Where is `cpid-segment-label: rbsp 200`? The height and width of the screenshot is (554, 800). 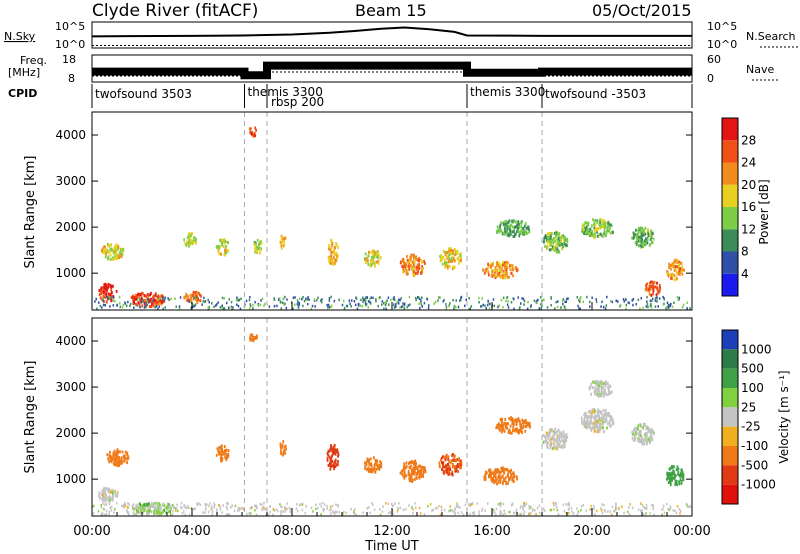 cpid-segment-label: rbsp 200 is located at coordinates (297, 102).